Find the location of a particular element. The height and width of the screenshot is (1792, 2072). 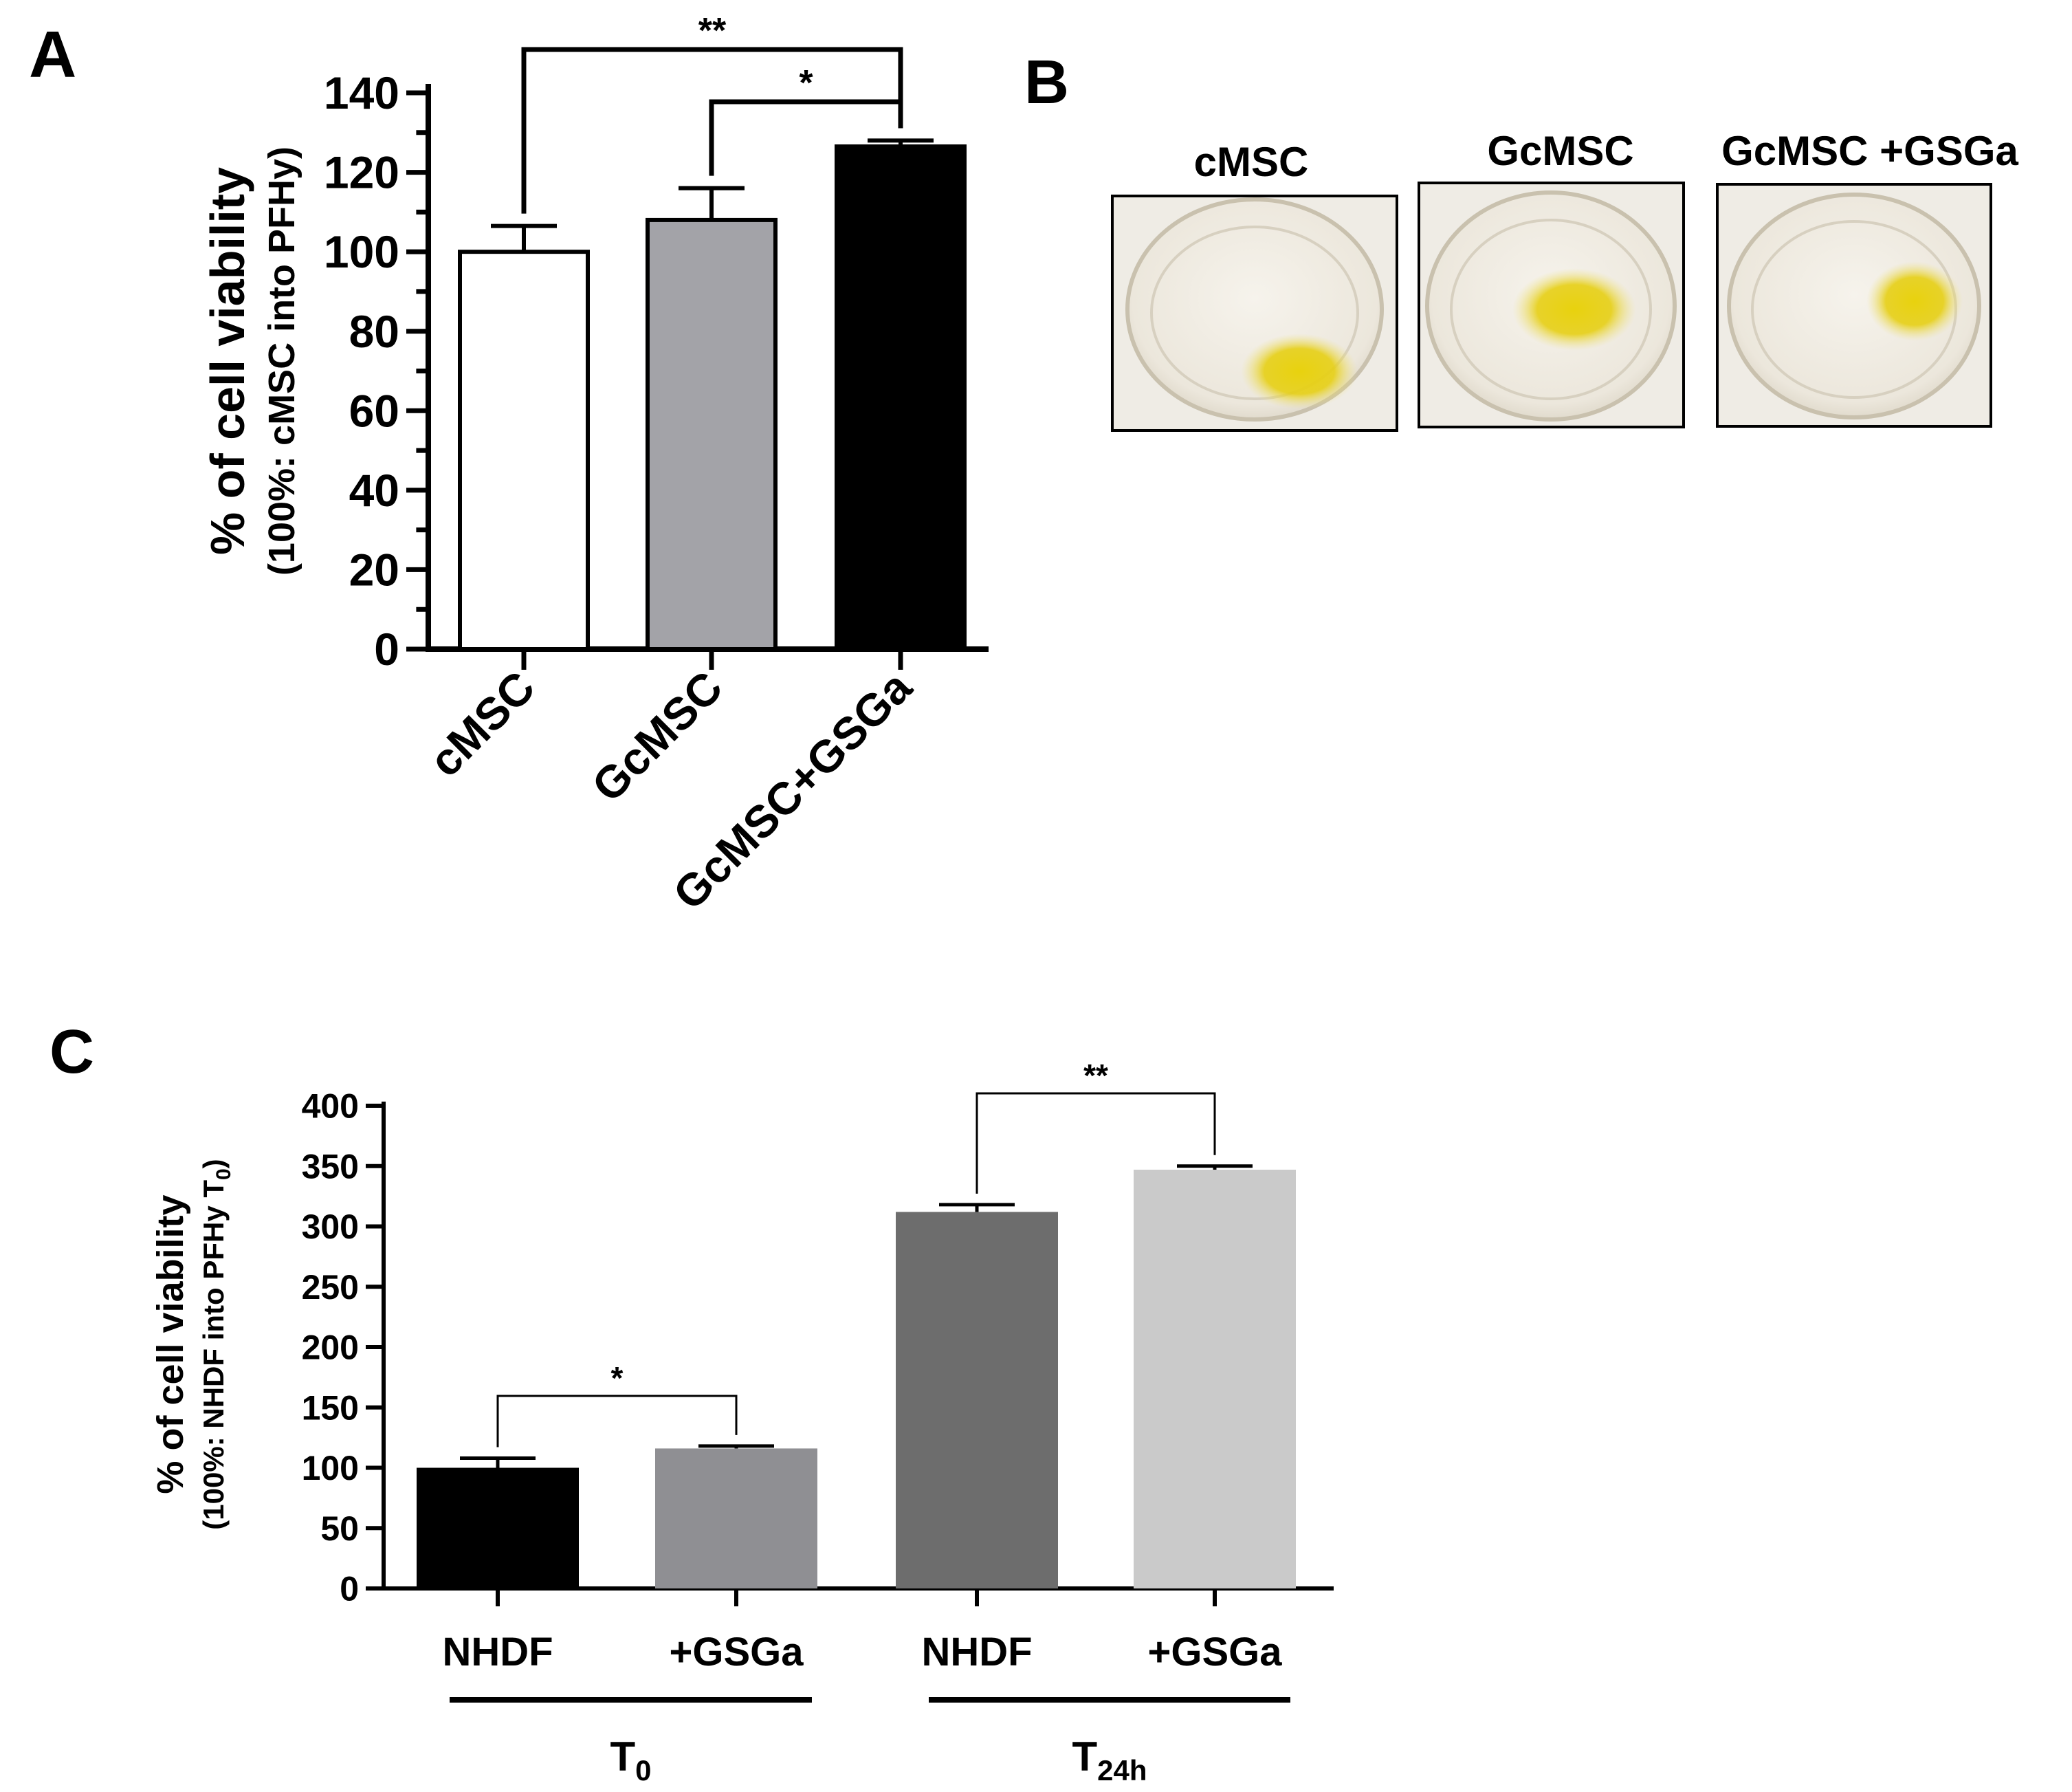

chart-c-significance-label: * is located at coordinates (617, 1378).